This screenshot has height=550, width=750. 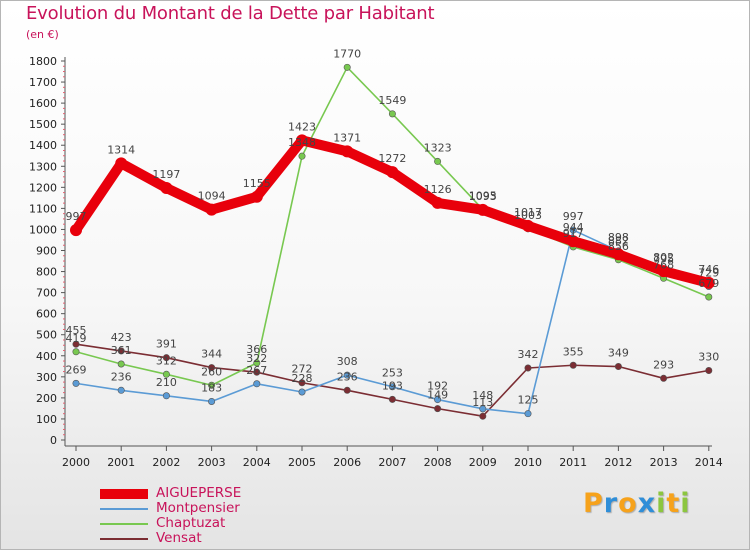 What do you see at coordinates (347, 53) in the screenshot?
I see `data-label: 1770` at bounding box center [347, 53].